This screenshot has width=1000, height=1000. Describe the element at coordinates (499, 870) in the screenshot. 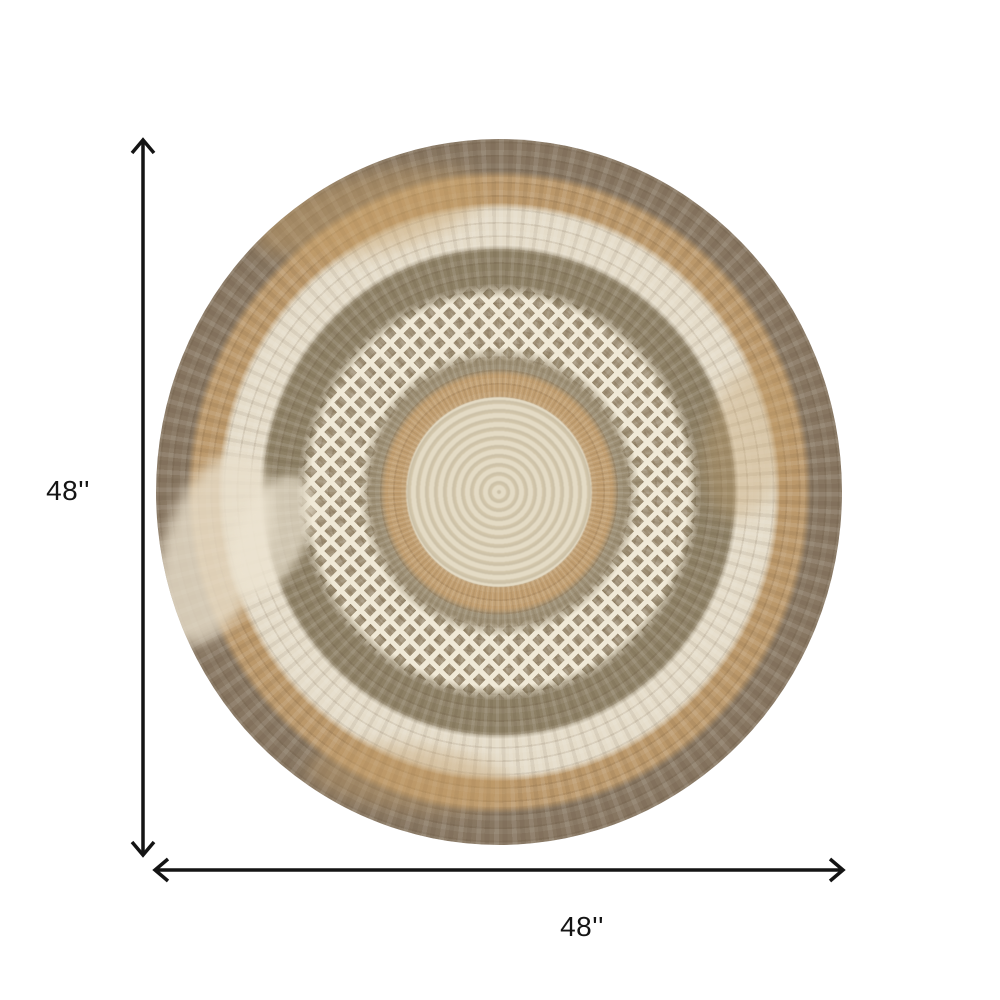

I see `width-dimension-arrow` at that location.